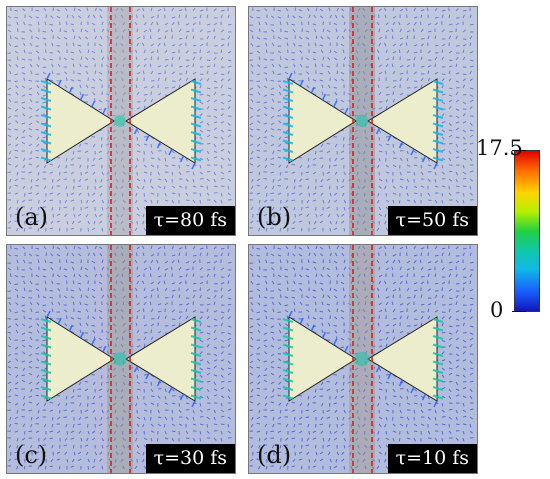 This screenshot has width=550, height=479. What do you see at coordinates (190, 458) in the screenshot?
I see `tau-label-c: τ=30 fs` at bounding box center [190, 458].